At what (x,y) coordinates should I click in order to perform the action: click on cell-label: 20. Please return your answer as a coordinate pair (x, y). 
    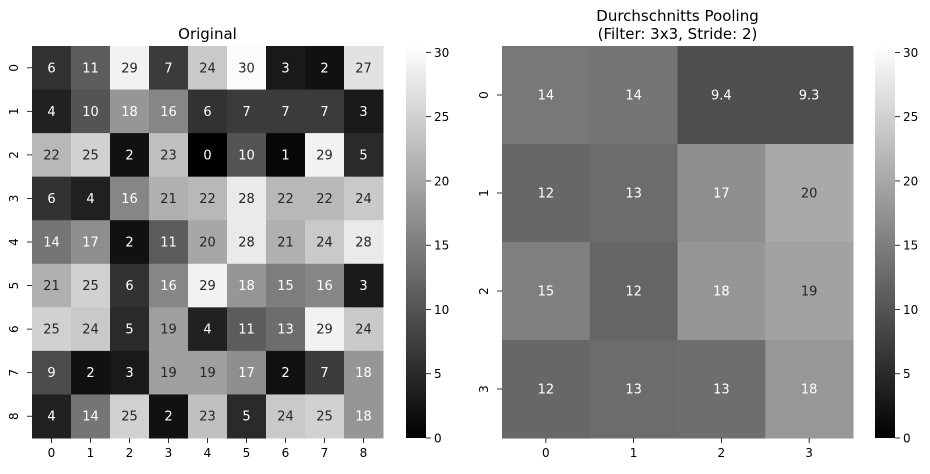
    Looking at the image, I should click on (809, 194).